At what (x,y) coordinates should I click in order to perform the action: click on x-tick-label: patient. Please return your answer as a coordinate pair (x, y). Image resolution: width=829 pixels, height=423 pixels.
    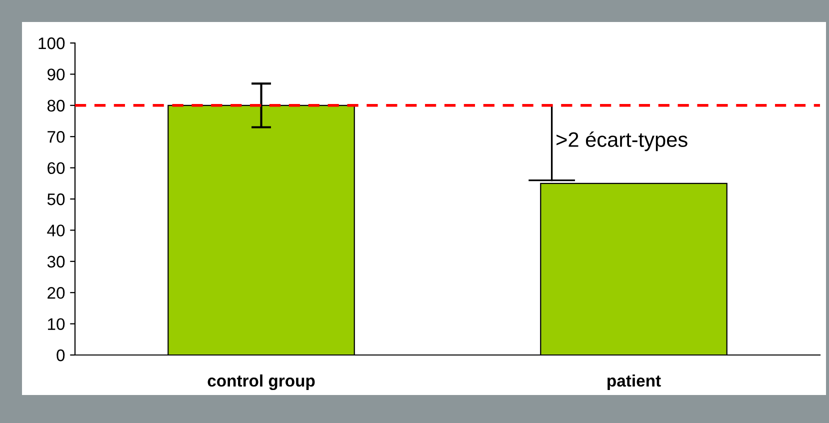
    Looking at the image, I should click on (634, 382).